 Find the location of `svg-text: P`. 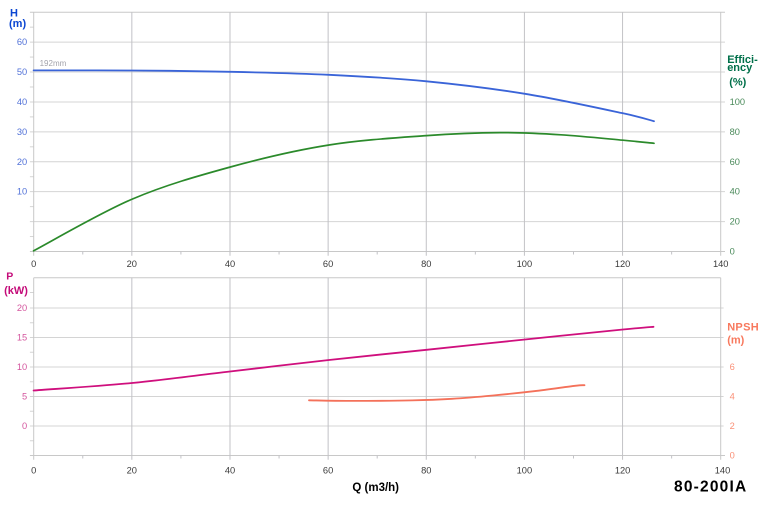

svg-text: P is located at coordinates (9, 277).